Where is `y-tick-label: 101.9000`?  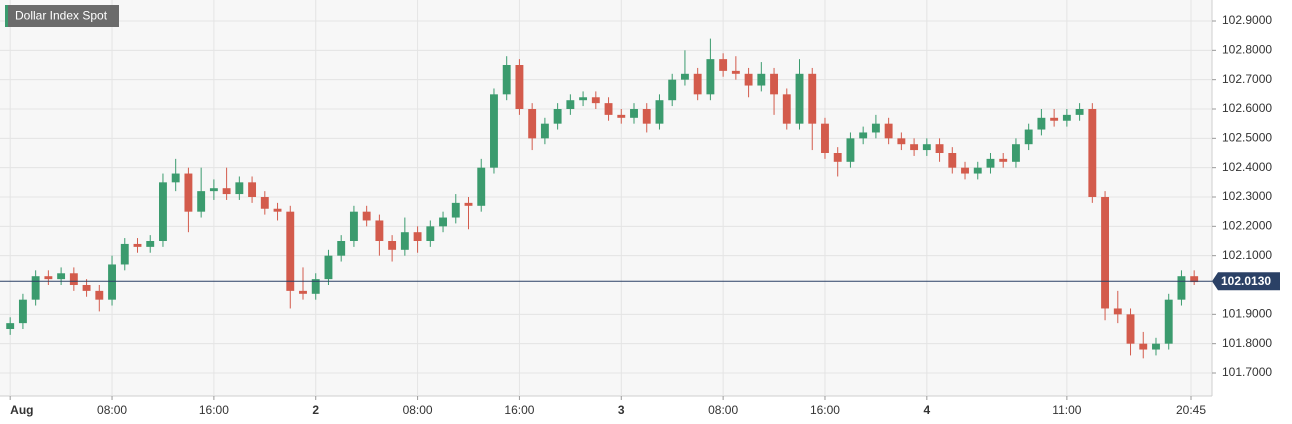
y-tick-label: 101.9000 is located at coordinates (1247, 314).